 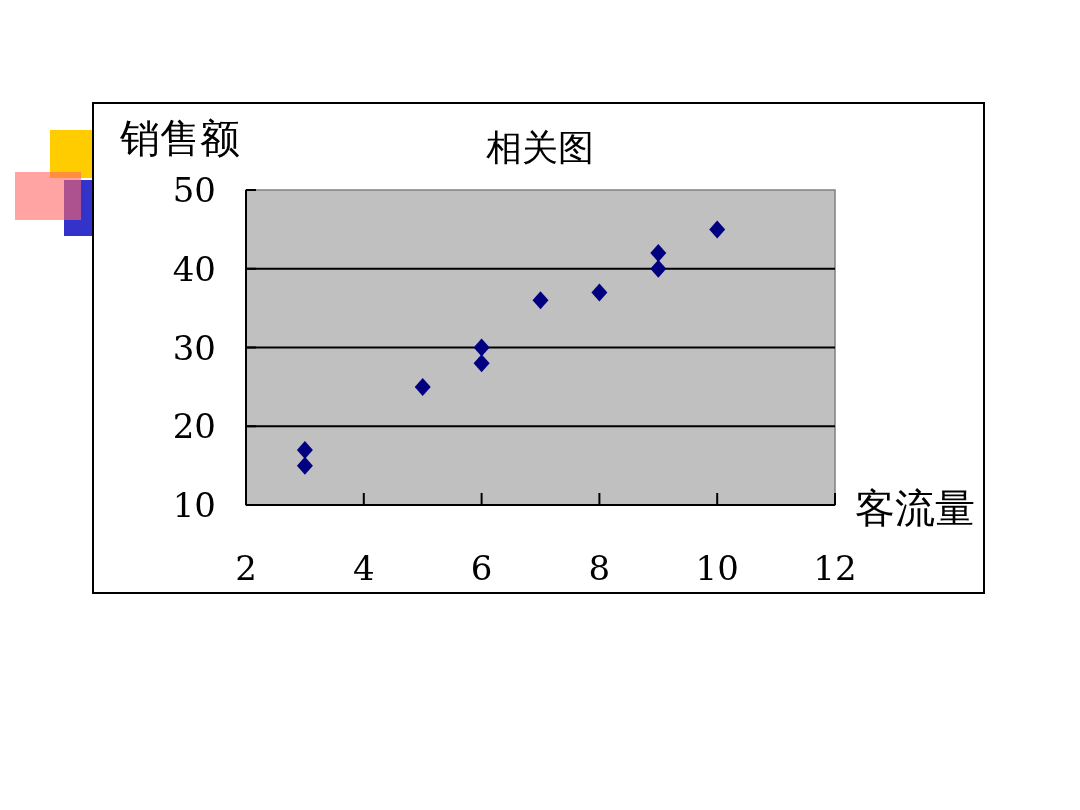 What do you see at coordinates (481, 568) in the screenshot?
I see `x-tick-label: 6` at bounding box center [481, 568].